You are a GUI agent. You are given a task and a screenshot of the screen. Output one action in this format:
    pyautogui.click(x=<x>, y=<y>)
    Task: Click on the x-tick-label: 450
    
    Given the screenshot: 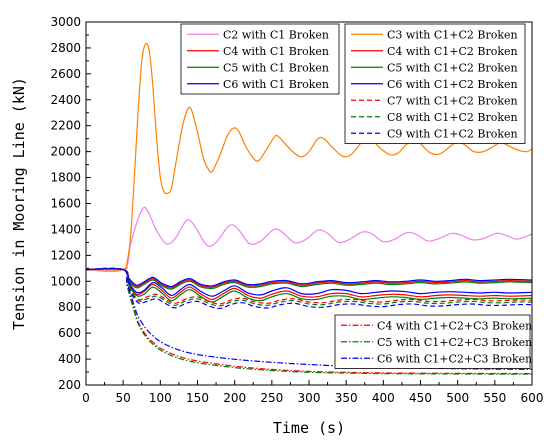 What is the action you would take?
    pyautogui.click(x=420, y=398)
    